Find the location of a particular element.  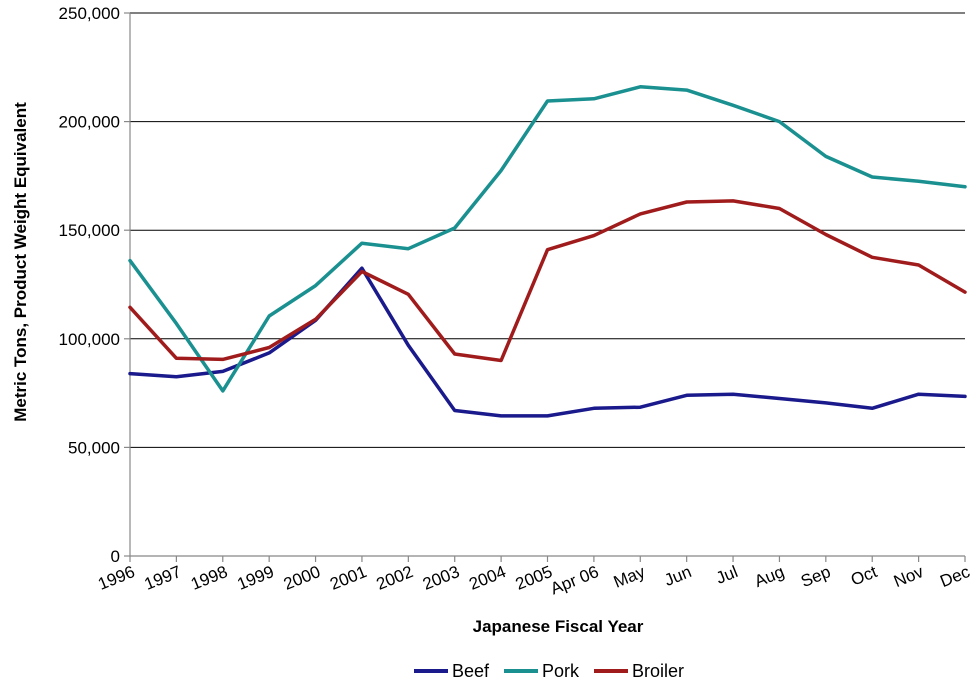

y-tick-label: 100,000 is located at coordinates (89, 339).